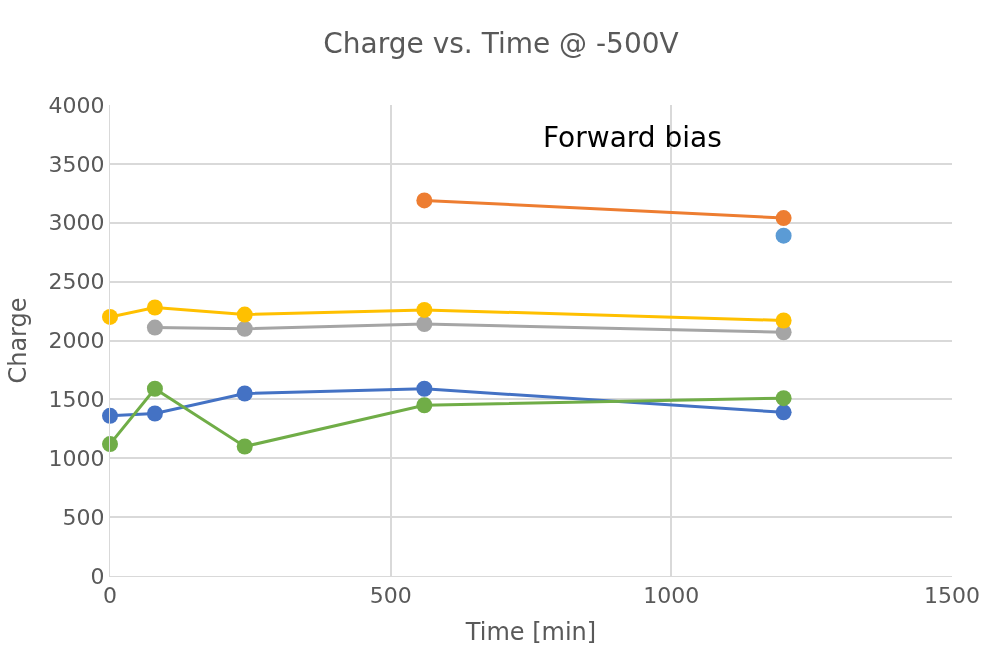 The image size is (1002, 671). I want to click on x-tick-label: 500, so click(390, 596).